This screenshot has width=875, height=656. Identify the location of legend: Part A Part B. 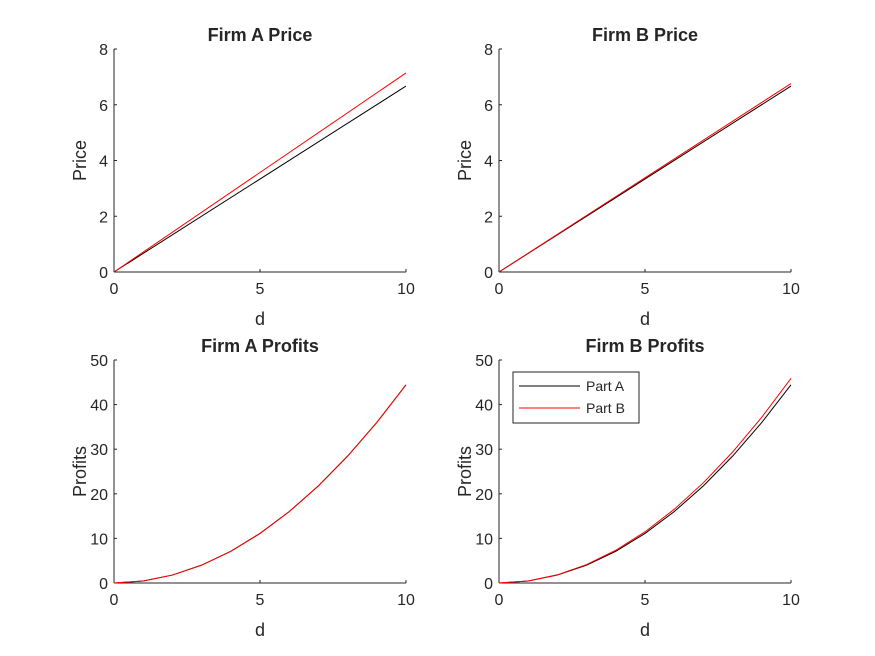
(576, 397).